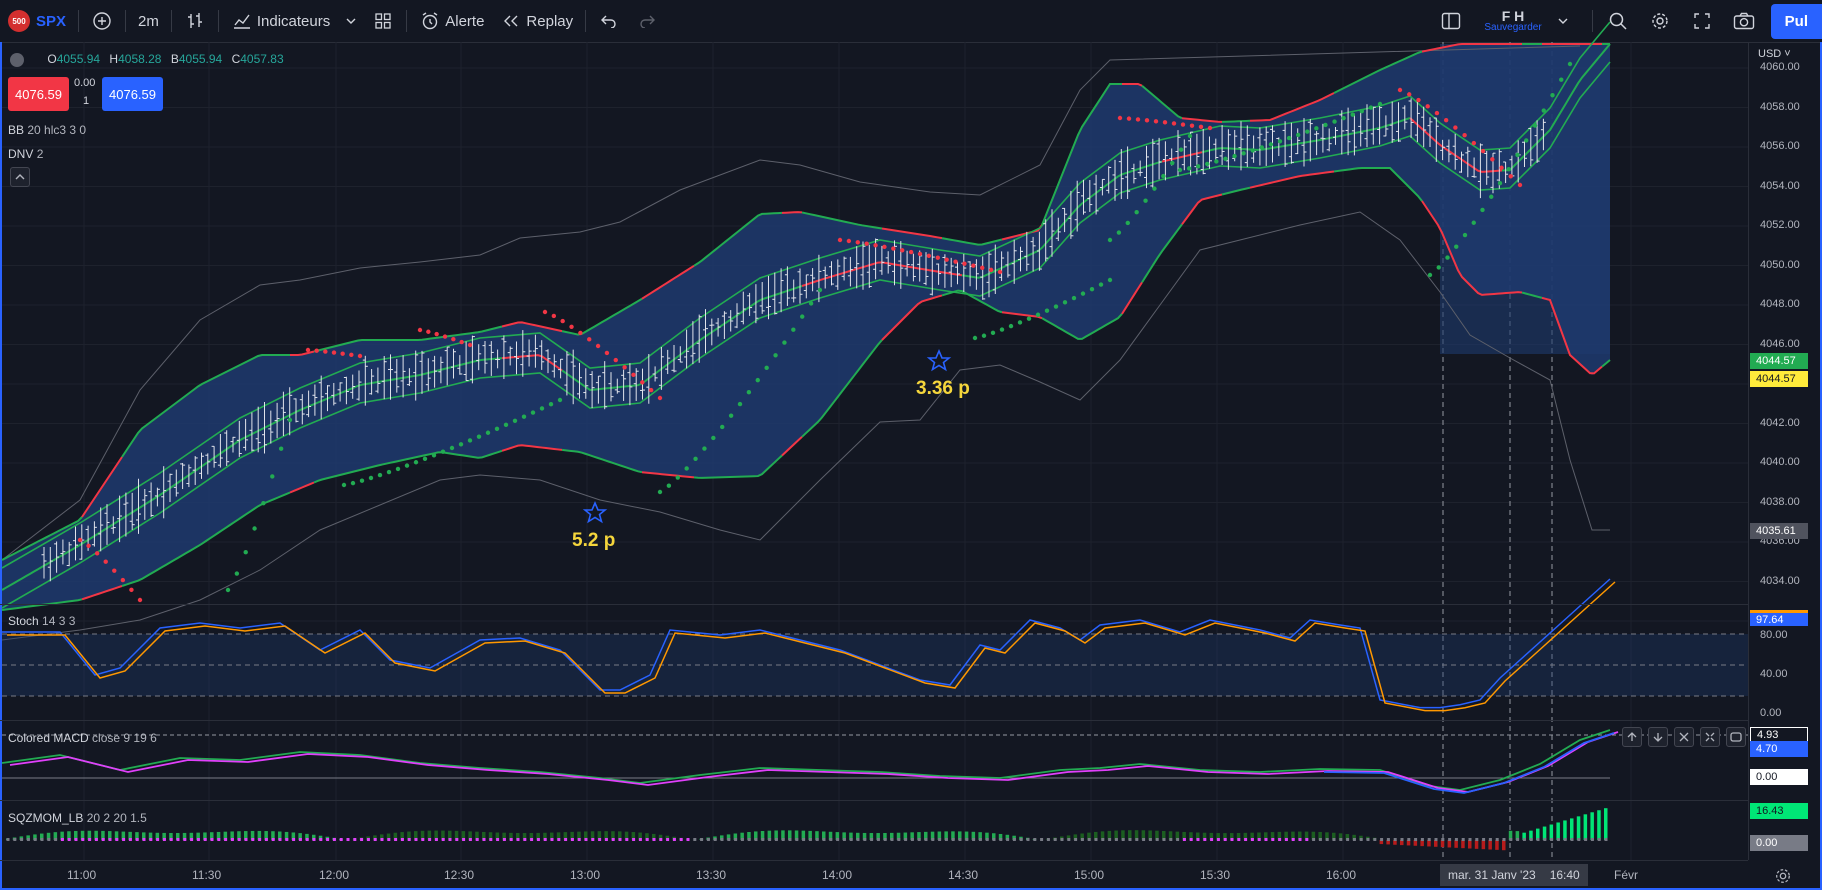 The height and width of the screenshot is (890, 1822). What do you see at coordinates (38, 94) in the screenshot?
I see `sell-button: 4076.59` at bounding box center [38, 94].